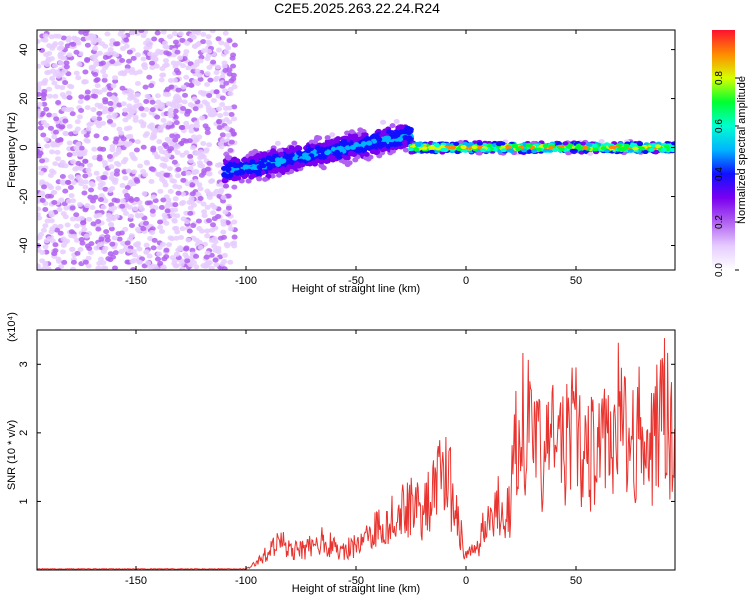 The height and width of the screenshot is (600, 750). What do you see at coordinates (356, 581) in the screenshot?
I see `x-tick-label: -50` at bounding box center [356, 581].